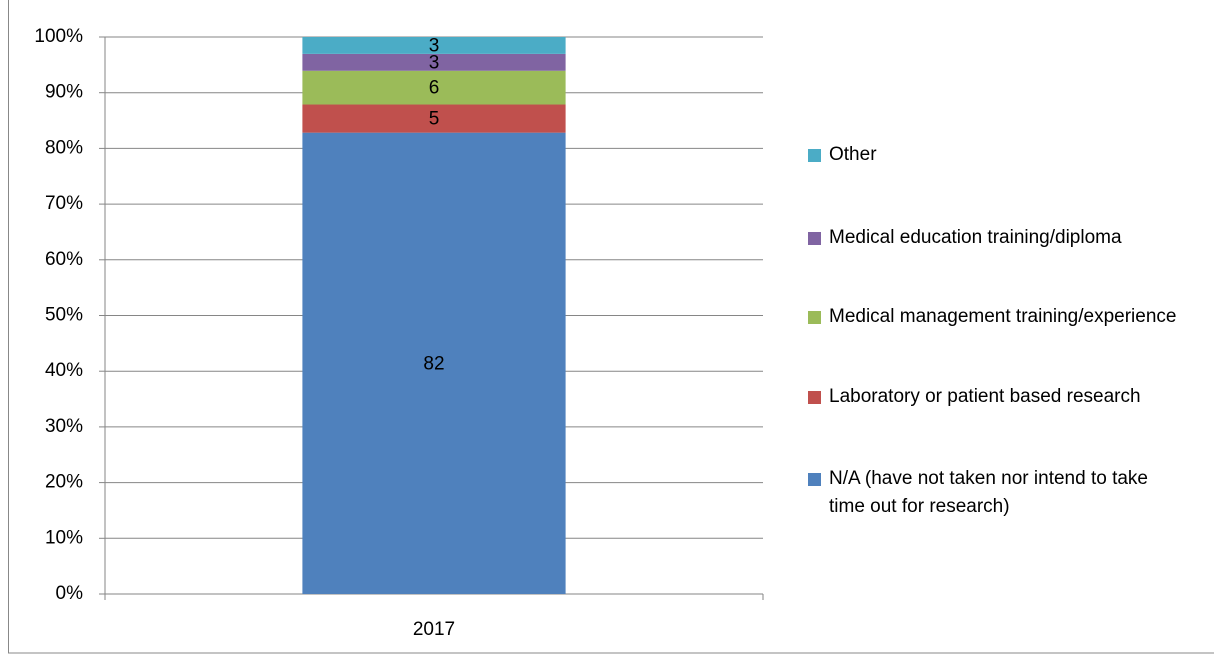 The width and height of the screenshot is (1214, 654). I want to click on data-label: 82, so click(433, 363).